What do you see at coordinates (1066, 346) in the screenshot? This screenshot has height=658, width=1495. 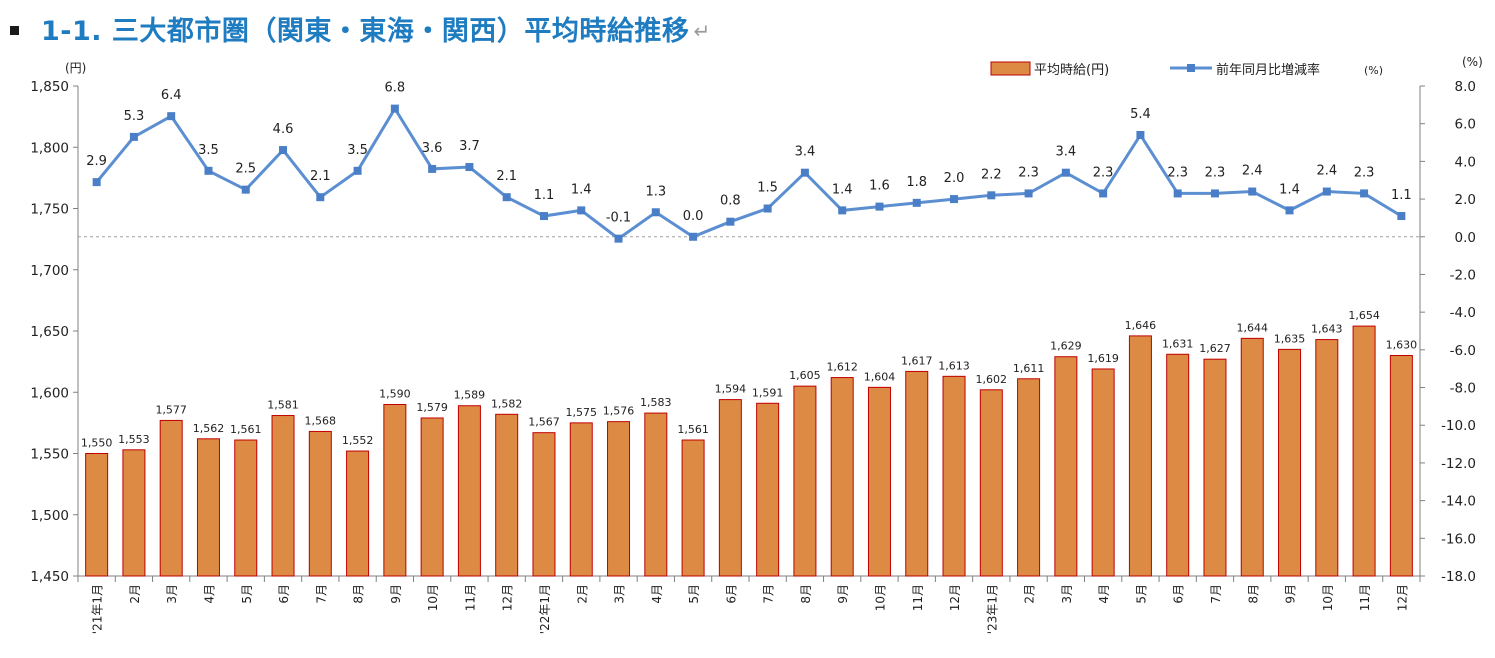 I see `bar-data-label: 1,629` at bounding box center [1066, 346].